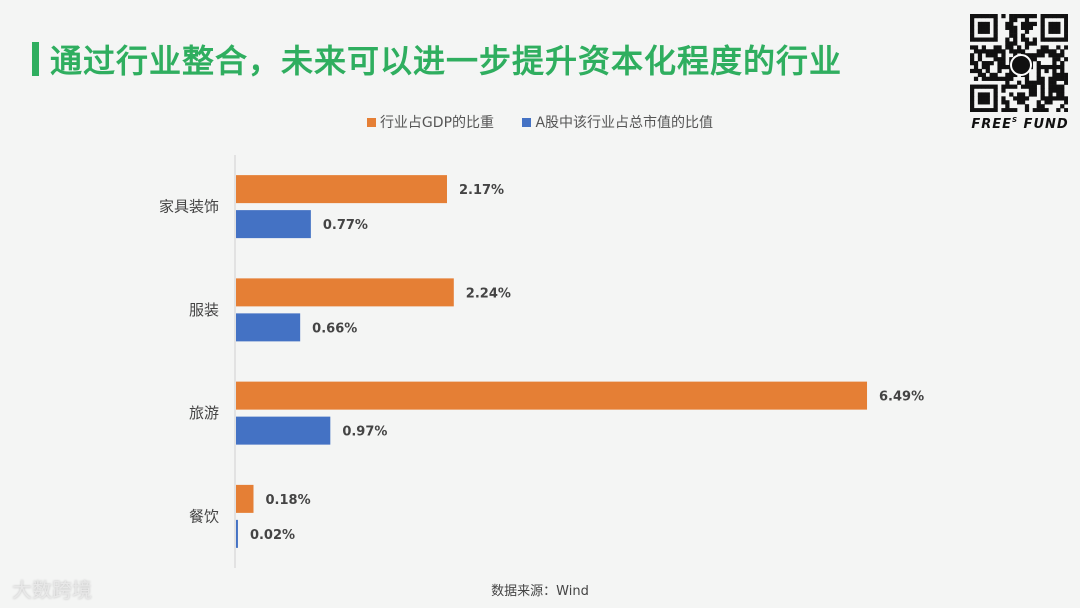 The width and height of the screenshot is (1080, 608). I want to click on watermark: 大数跨境, so click(52, 590).